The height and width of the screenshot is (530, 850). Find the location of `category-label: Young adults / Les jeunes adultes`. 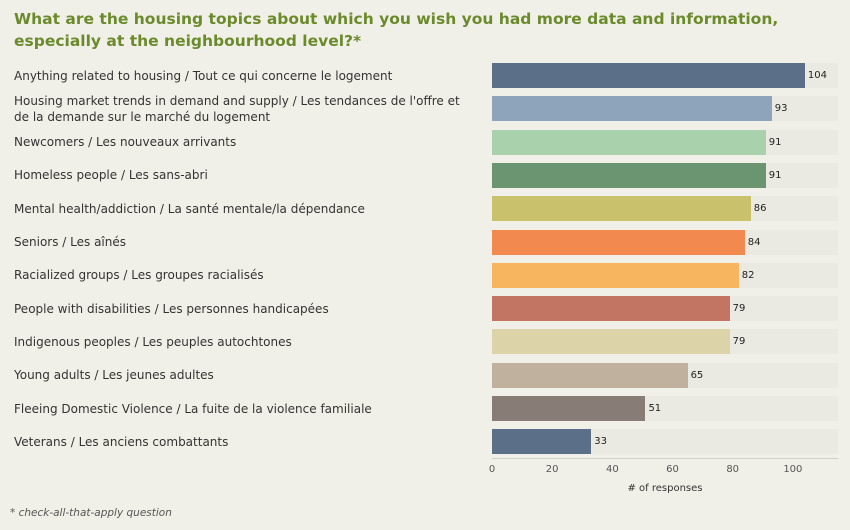

category-label: Young adults / Les jeunes adultes is located at coordinates (114, 375).